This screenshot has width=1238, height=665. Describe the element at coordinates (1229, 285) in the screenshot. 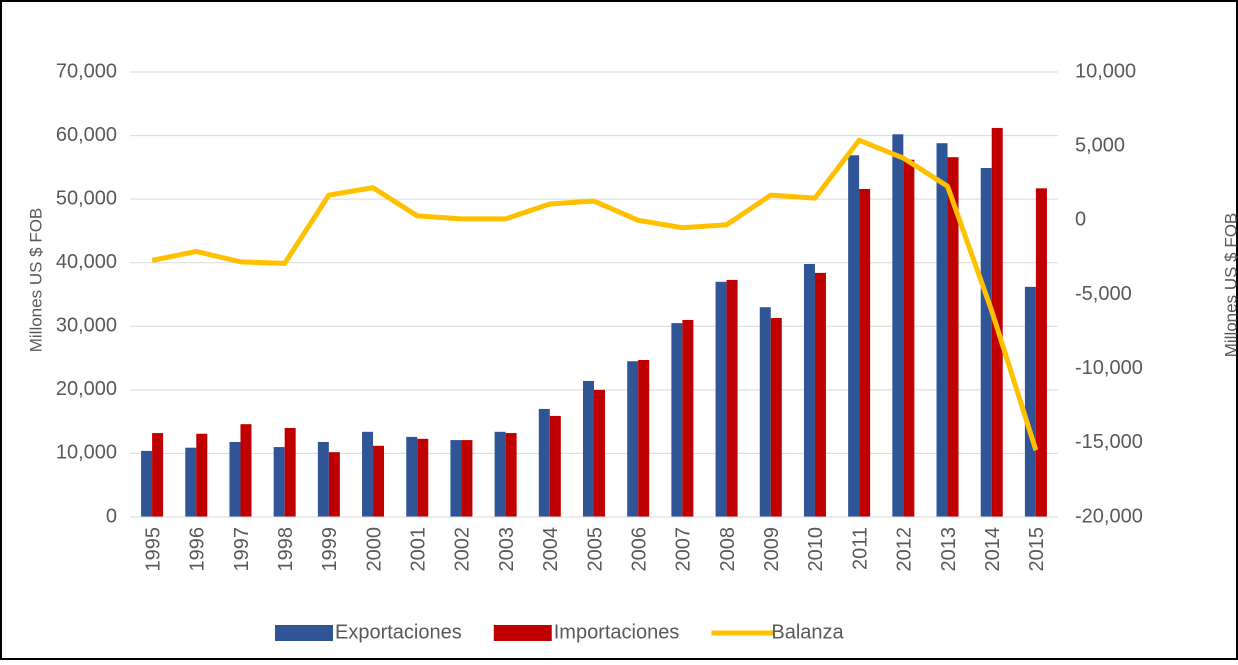

I see `y2-axis-title: Millones US $ FOB` at that location.